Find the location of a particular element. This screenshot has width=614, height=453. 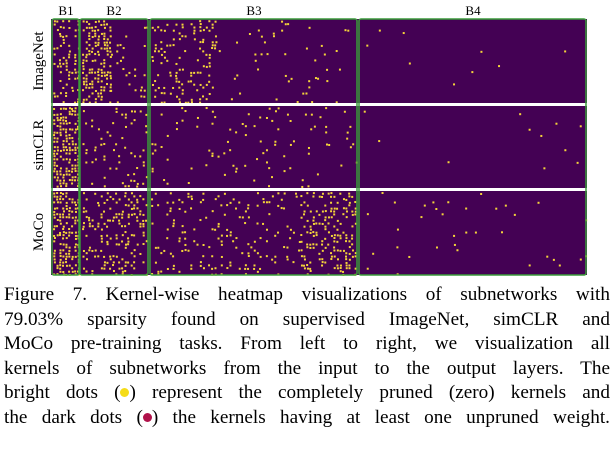

block-border-b2 is located at coordinates (114, 147).